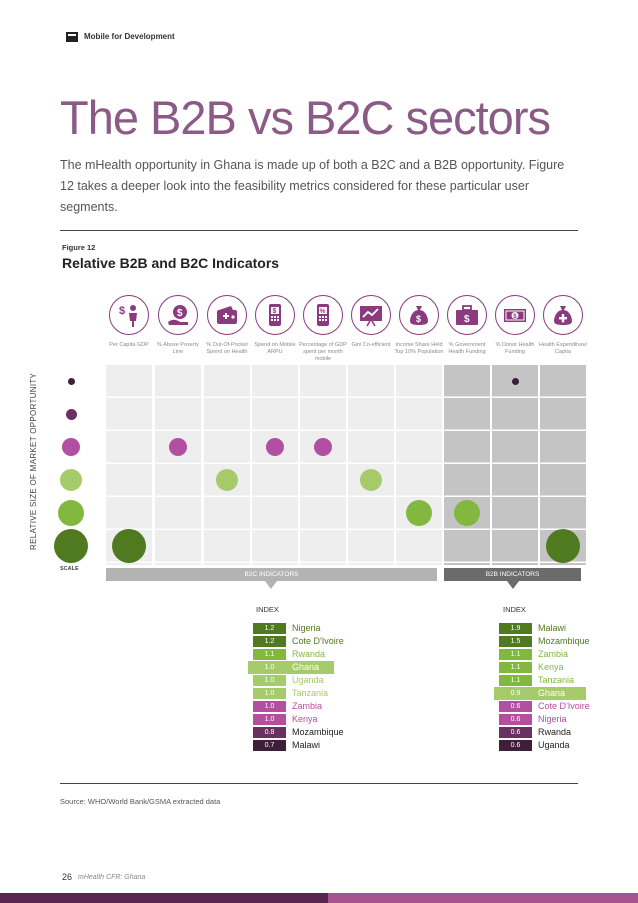 The image size is (638, 903). I want to click on b2c-indicators-bar: B2C INDICATORS, so click(271, 574).